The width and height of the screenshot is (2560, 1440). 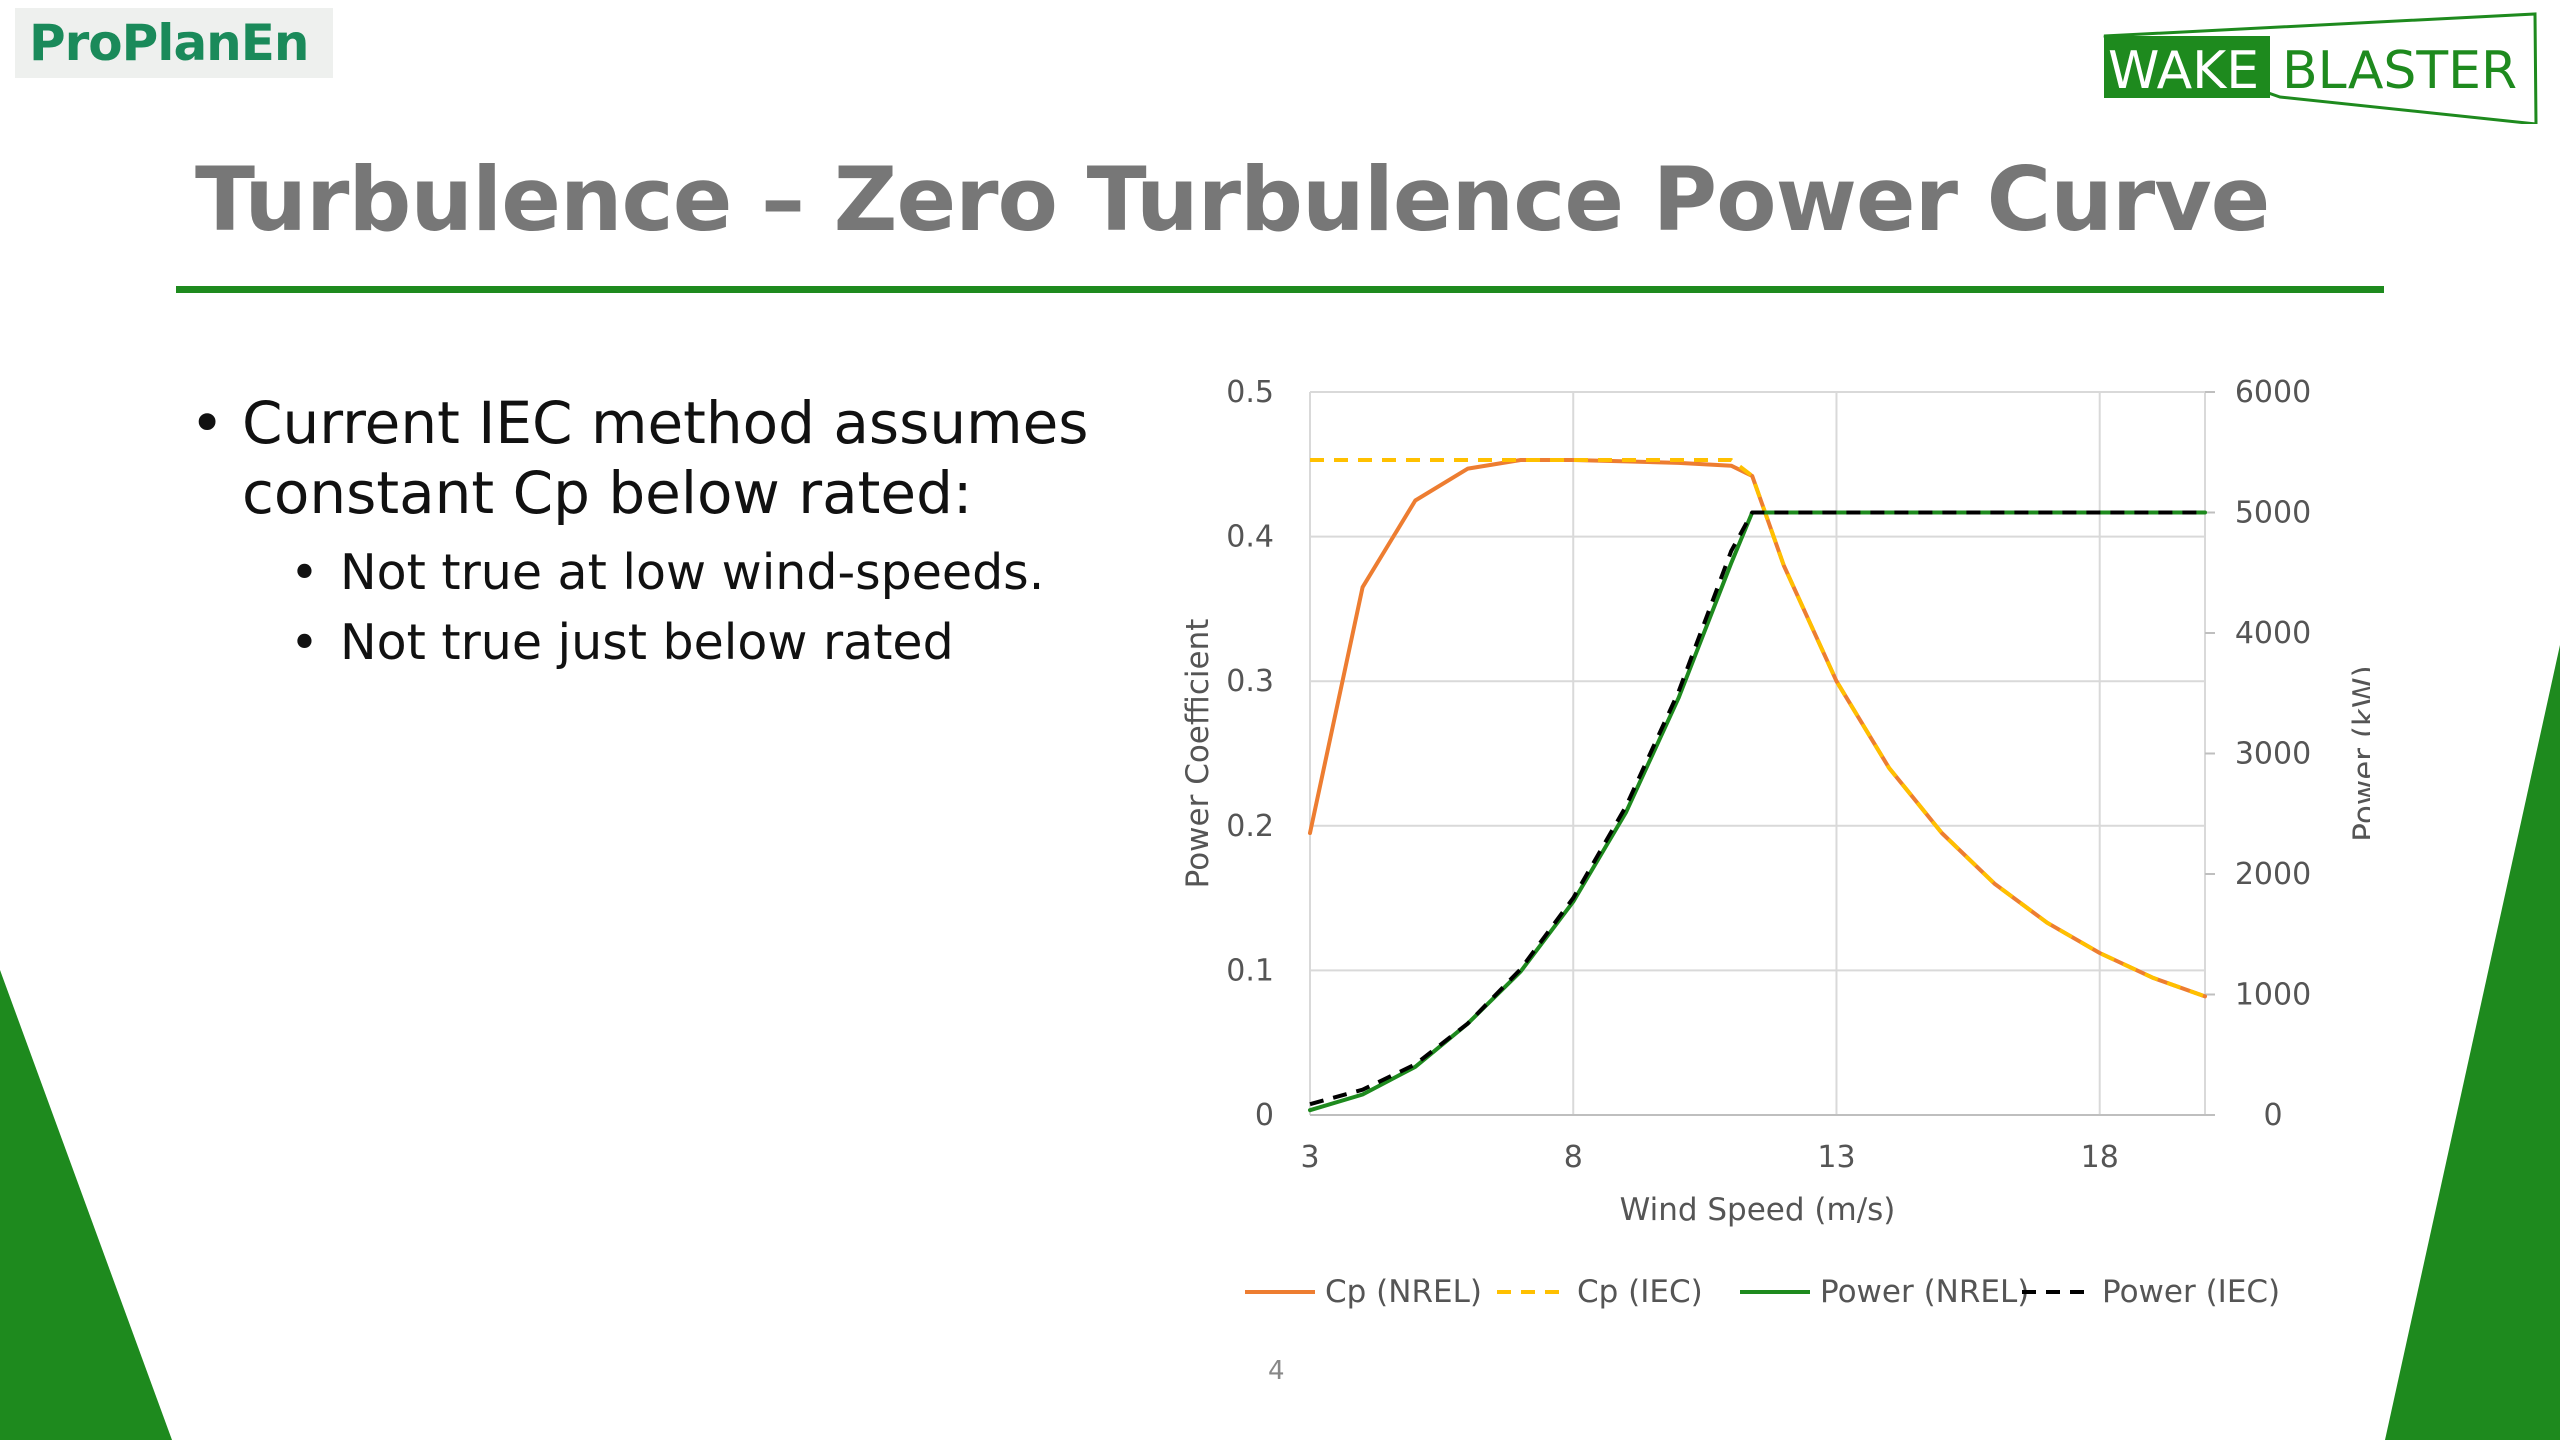 What do you see at coordinates (2273, 513) in the screenshot?
I see `y2-tick-label: 5000` at bounding box center [2273, 513].